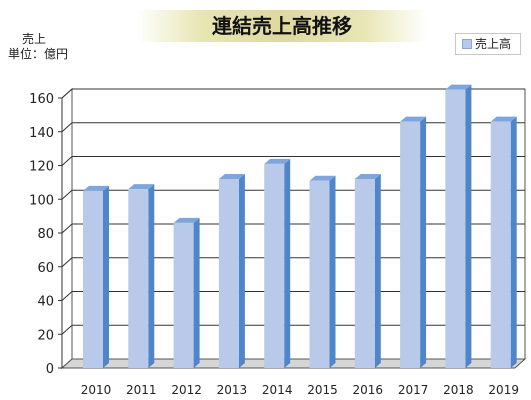  Describe the element at coordinates (322, 390) in the screenshot. I see `x-tick-label: 2015` at that location.